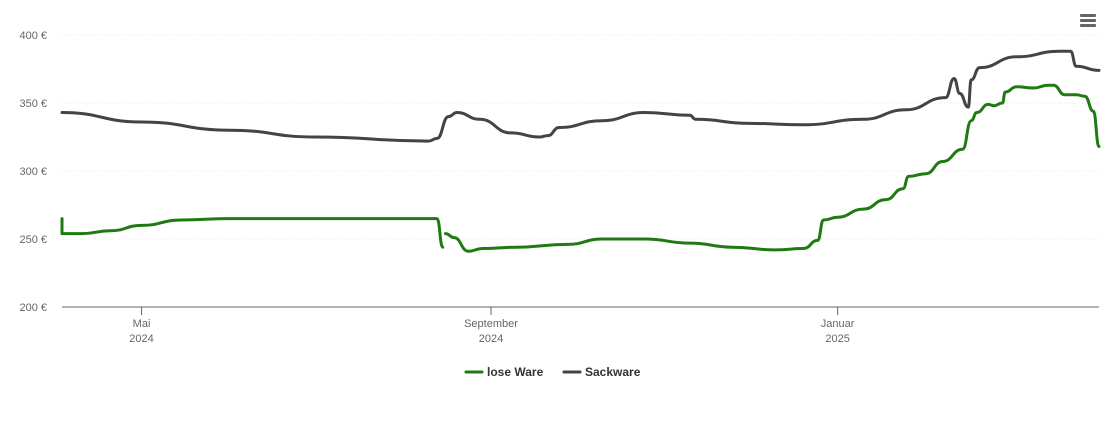 The width and height of the screenshot is (1110, 422). What do you see at coordinates (837, 339) in the screenshot?
I see `x-tick-year-label: 2025` at bounding box center [837, 339].